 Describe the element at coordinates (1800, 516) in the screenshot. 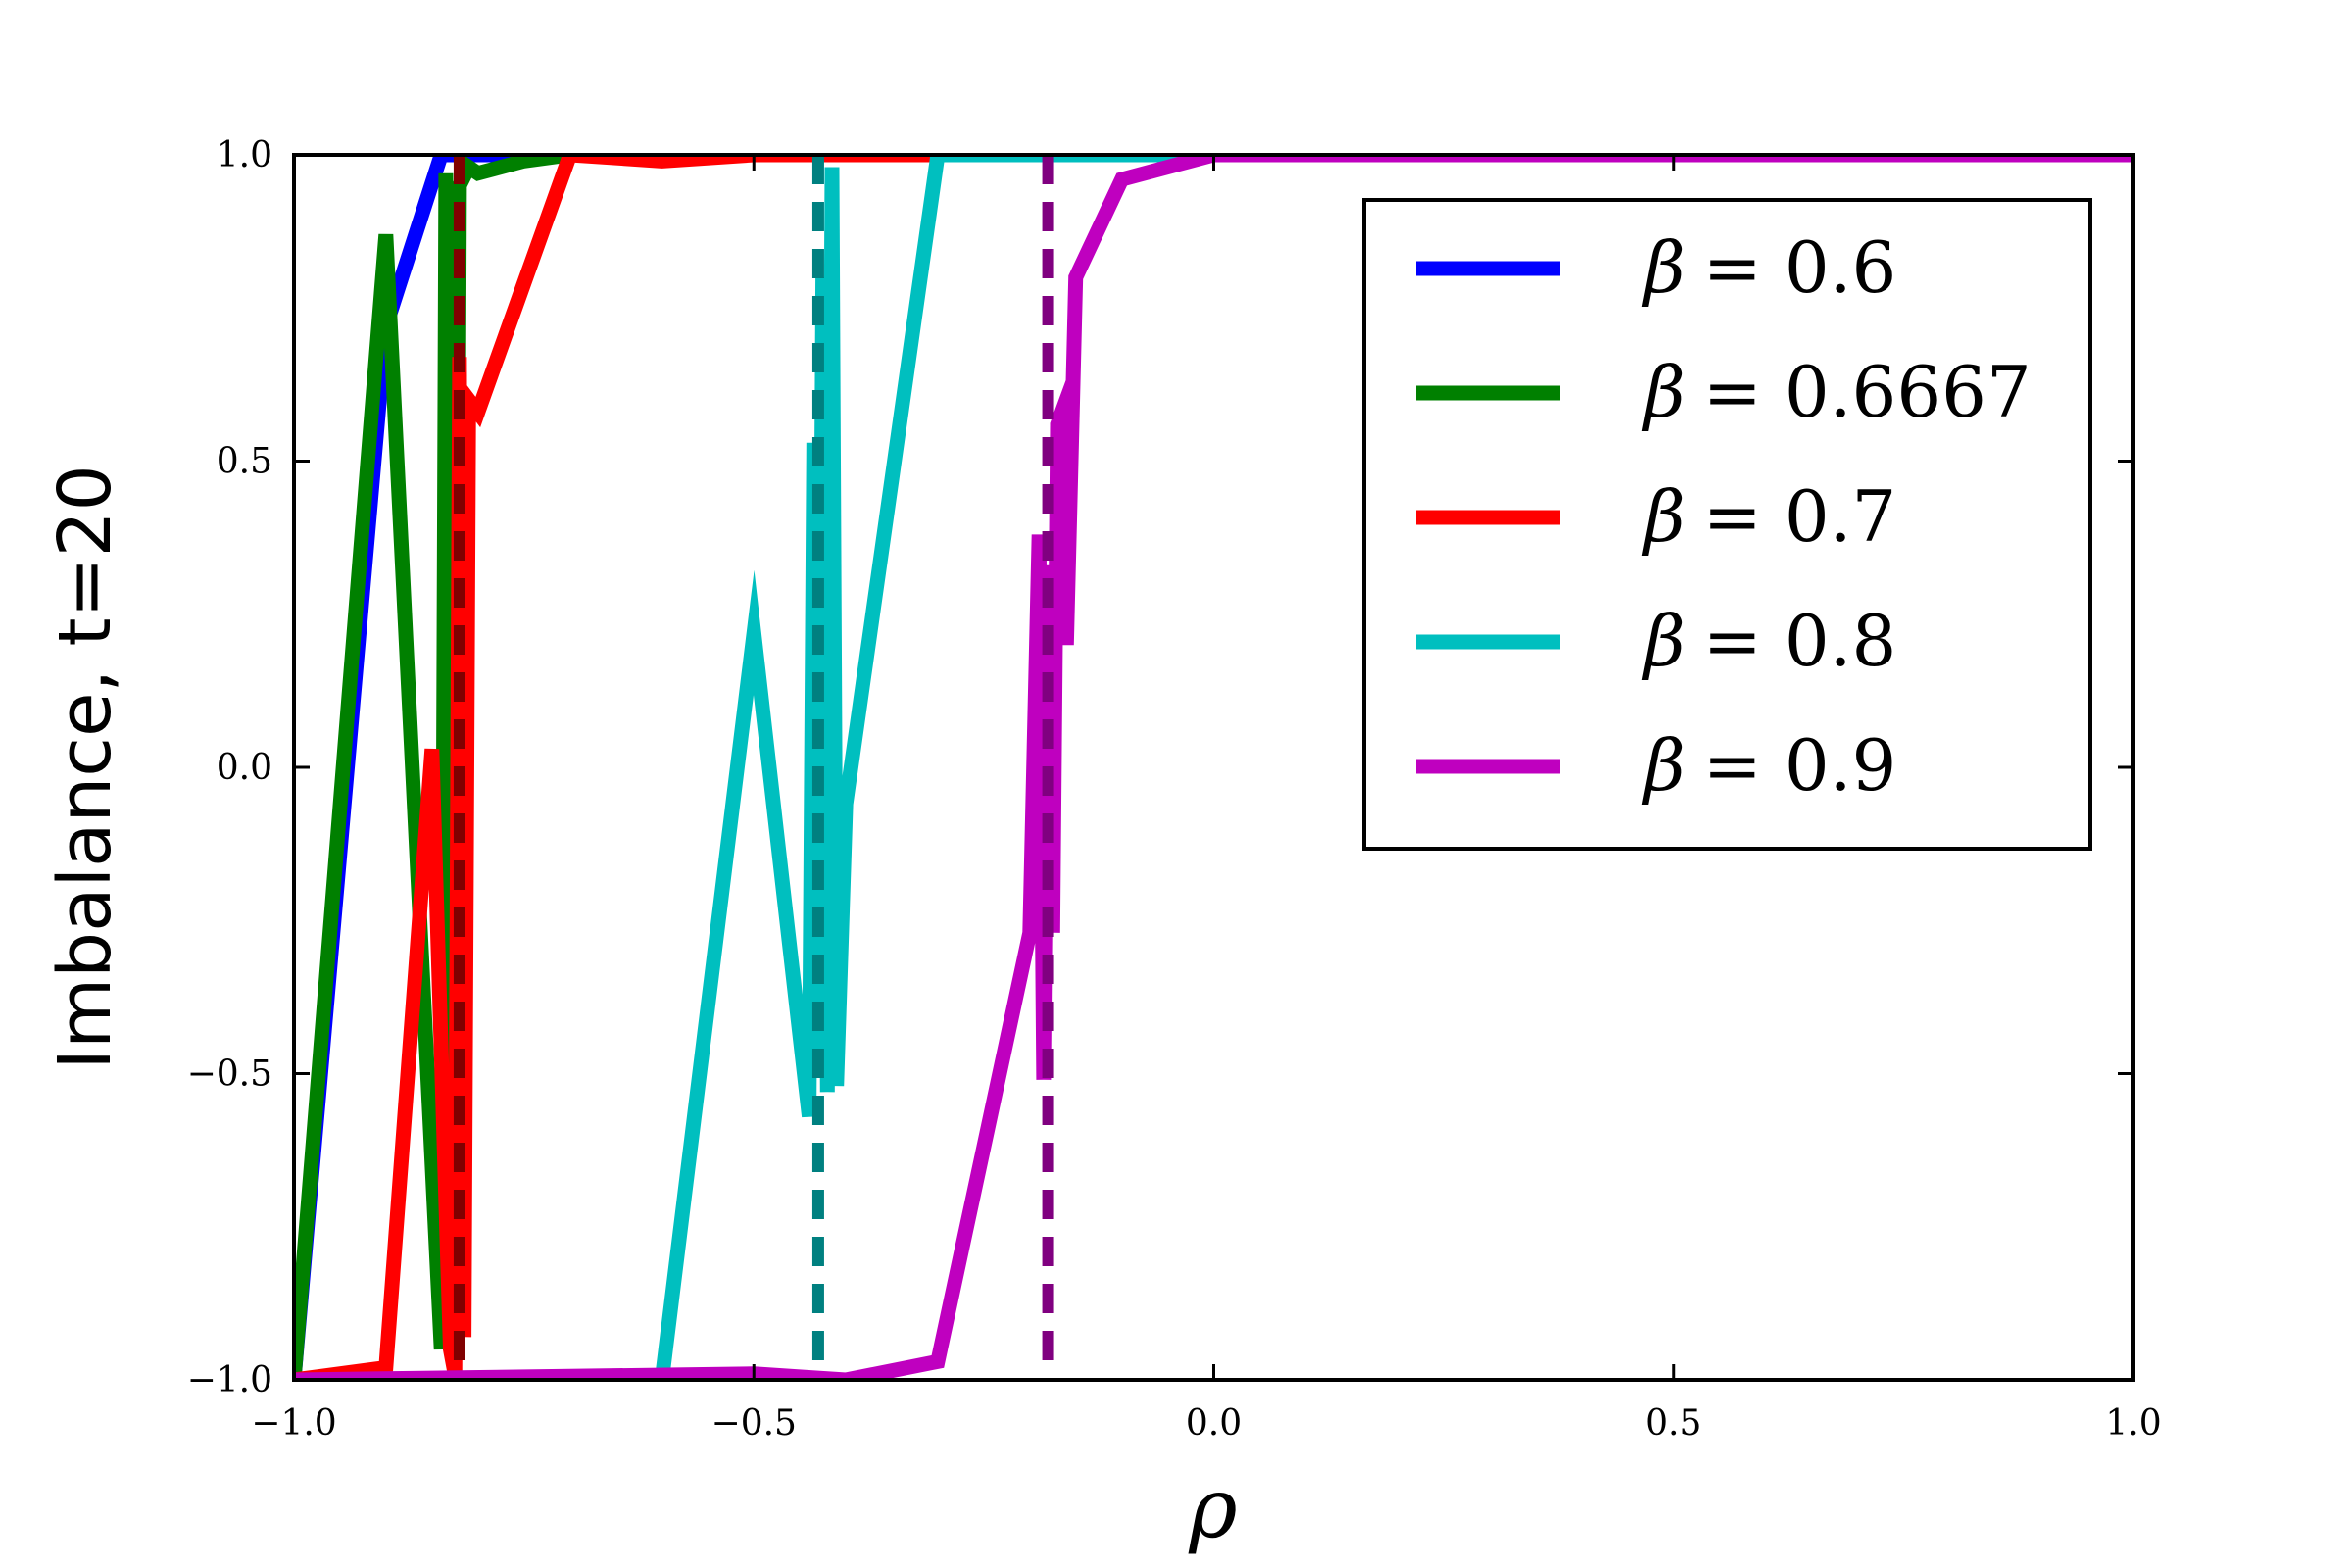

I see `legend-value: = 0.7` at that location.